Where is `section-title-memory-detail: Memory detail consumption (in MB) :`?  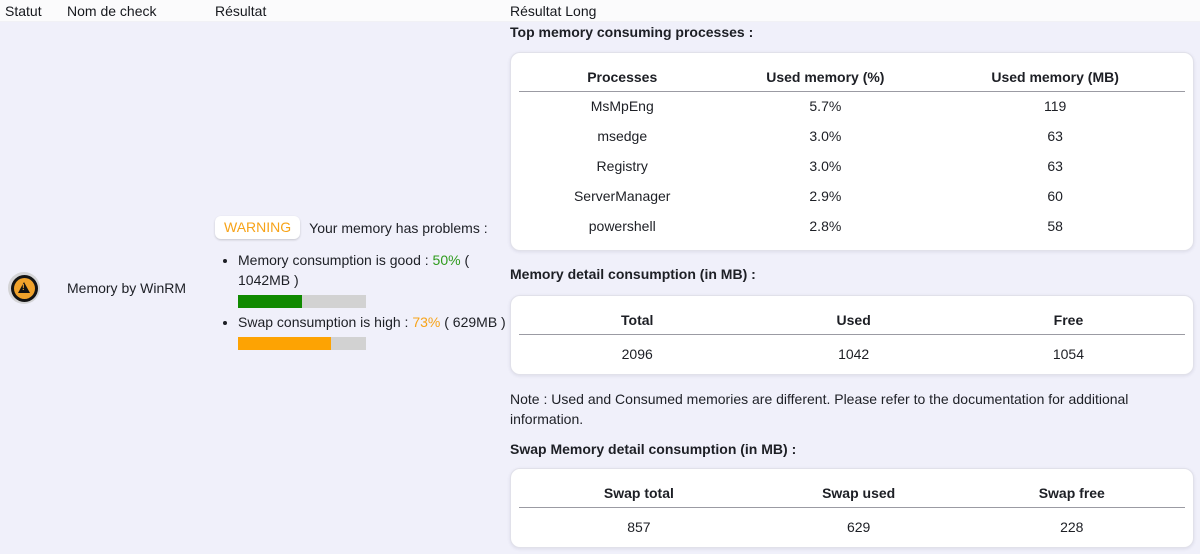 section-title-memory-detail: Memory detail consumption (in MB) : is located at coordinates (633, 274).